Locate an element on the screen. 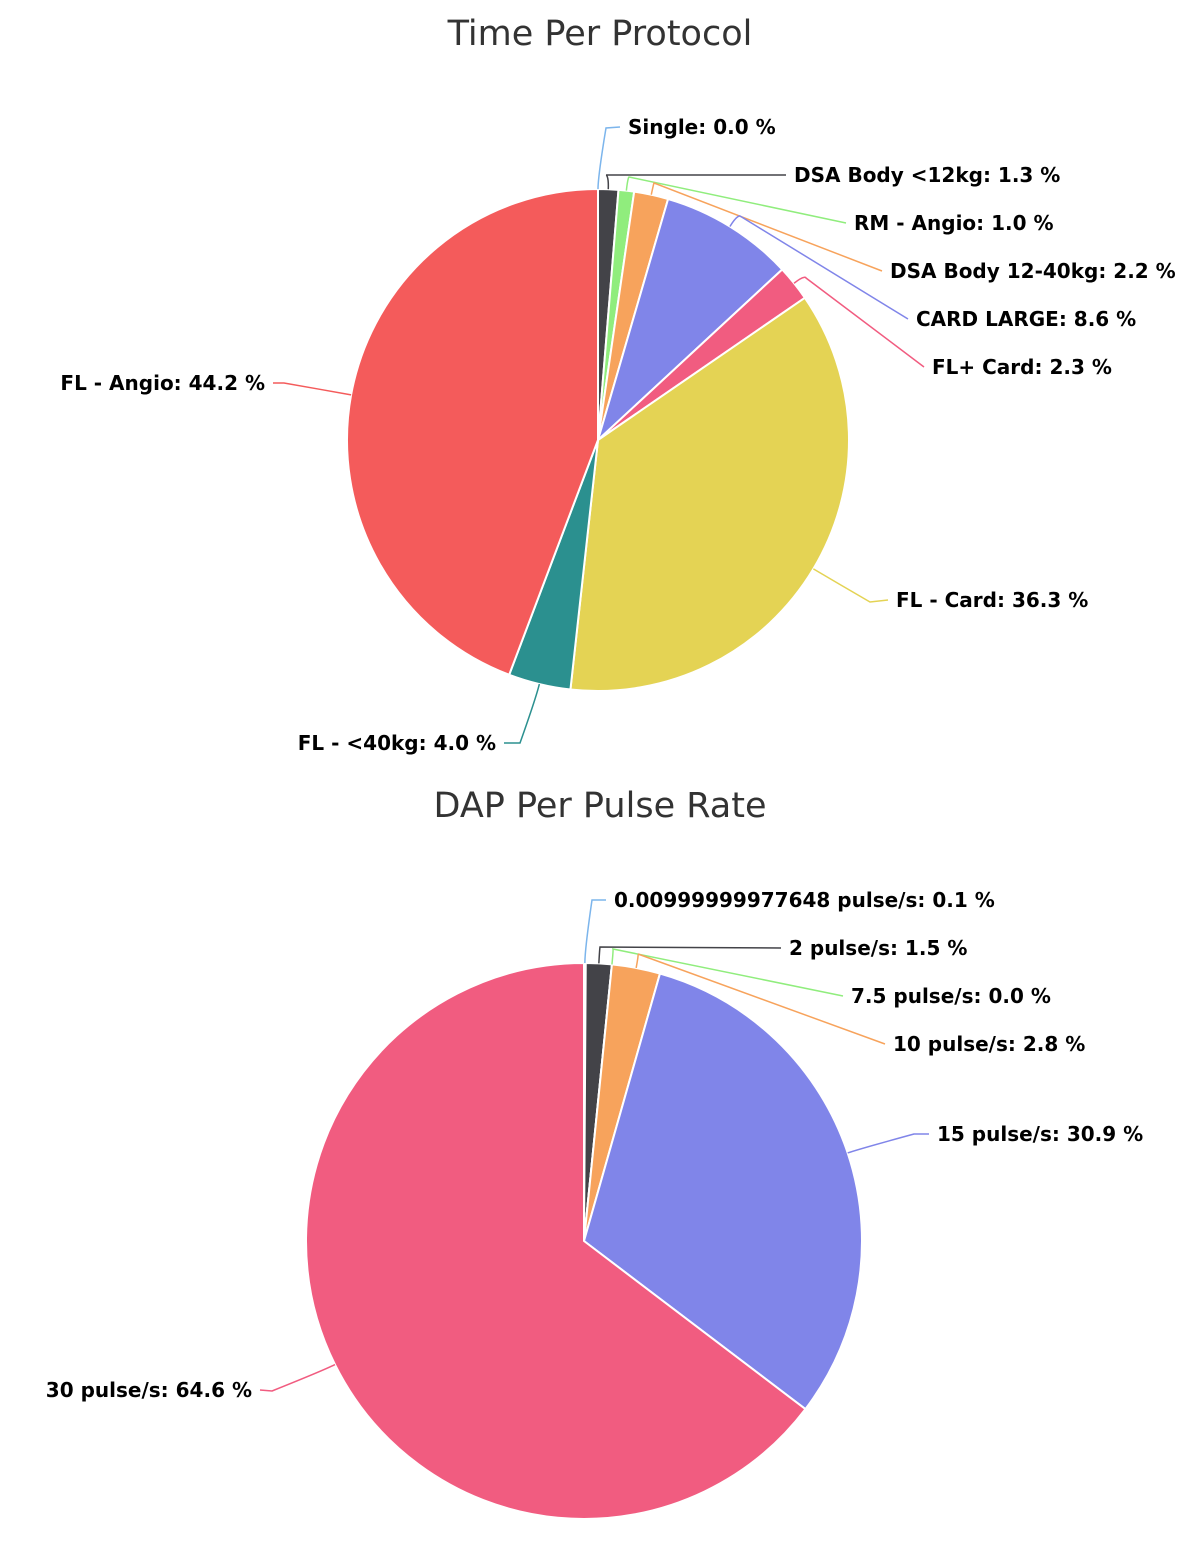 Image resolution: width=1200 pixels, height=1547 pixels. data-label-rm-angio: RM - Angio: 1.0 % is located at coordinates (954, 223).